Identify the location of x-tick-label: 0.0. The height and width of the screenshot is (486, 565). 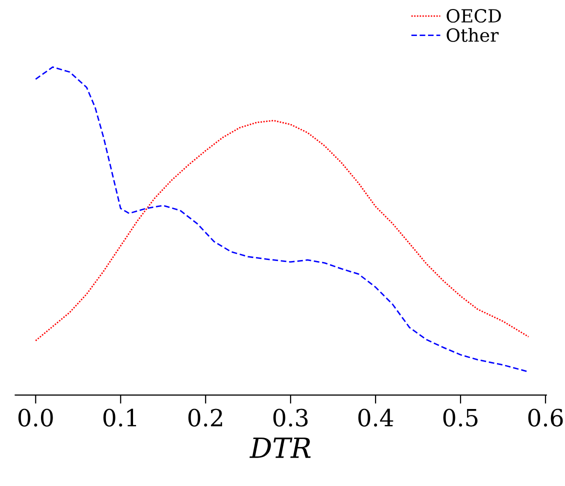
(35, 417).